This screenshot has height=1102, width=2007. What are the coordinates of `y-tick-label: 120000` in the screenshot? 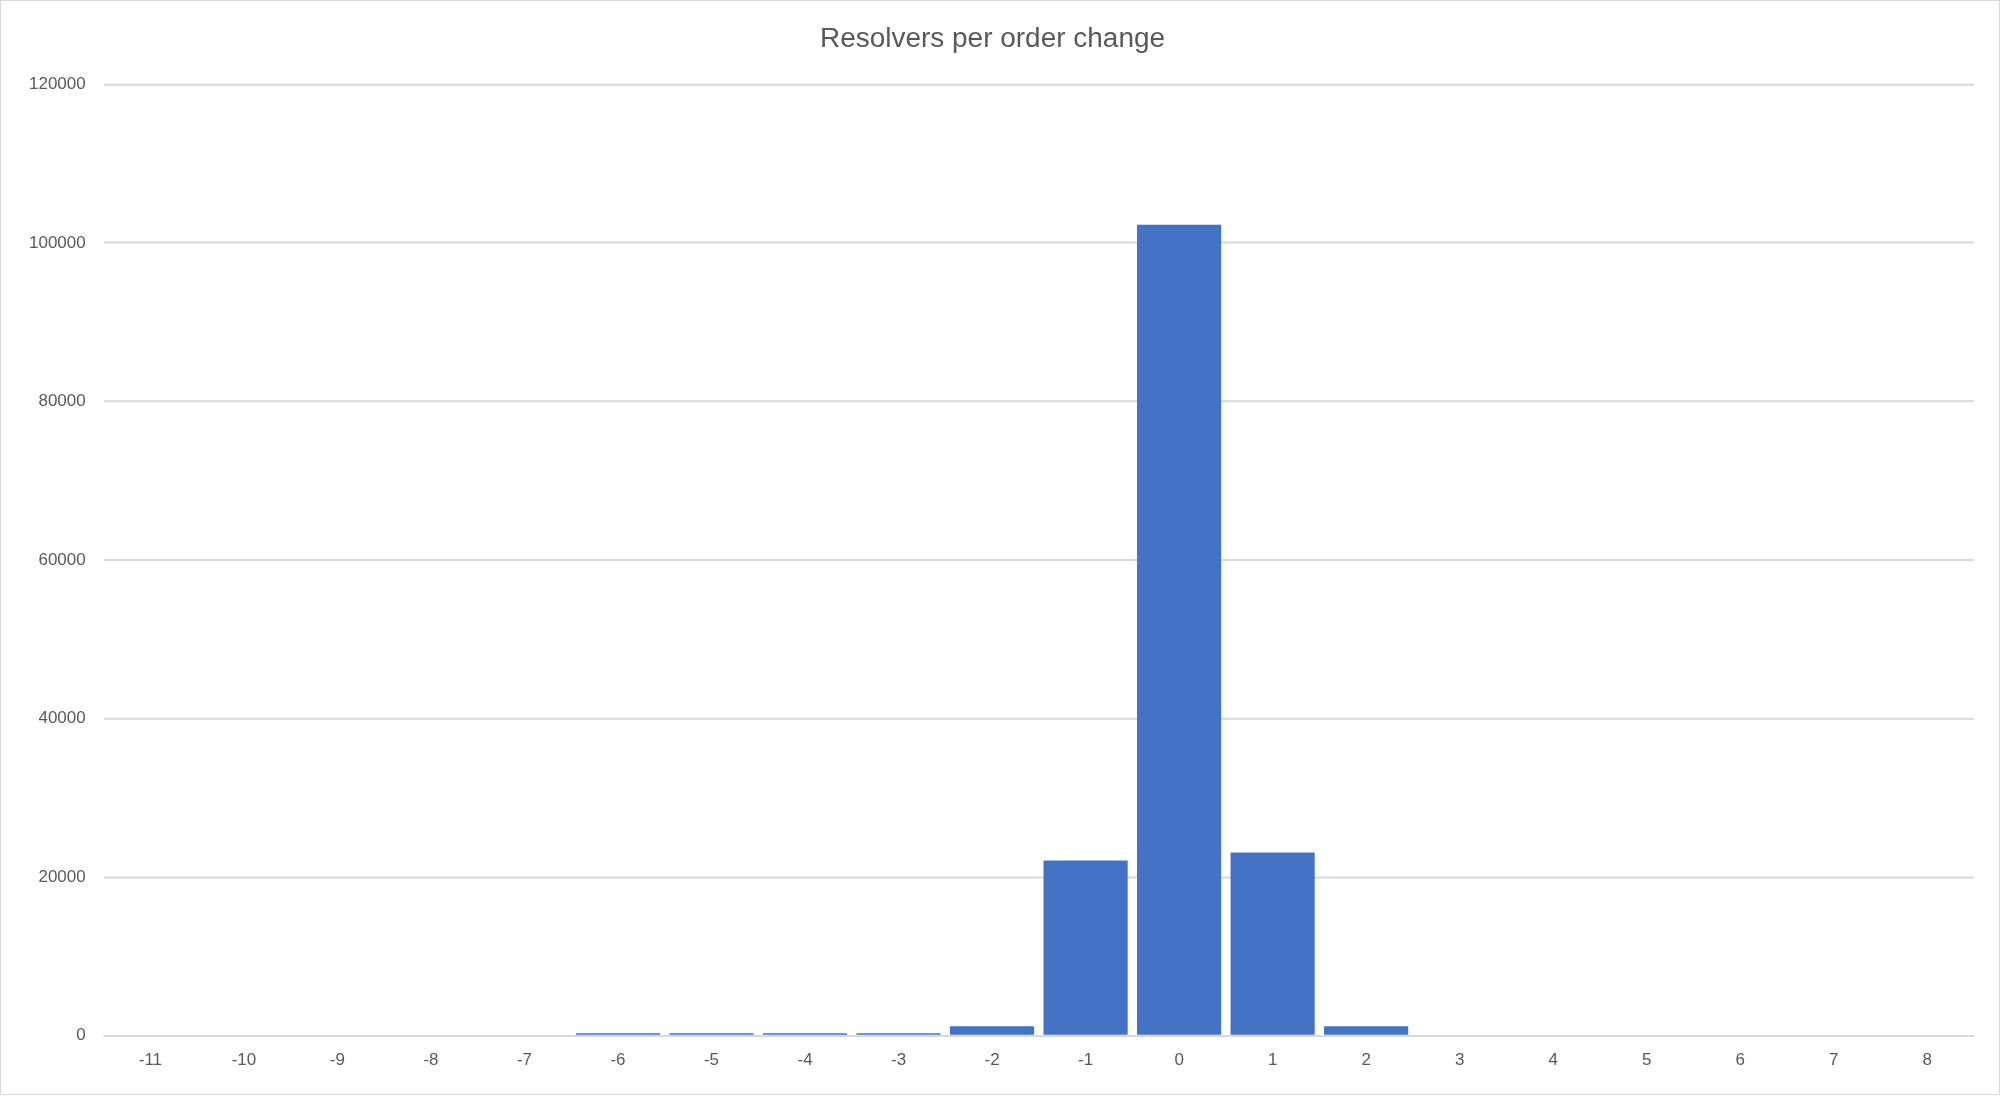 It's located at (57, 84).